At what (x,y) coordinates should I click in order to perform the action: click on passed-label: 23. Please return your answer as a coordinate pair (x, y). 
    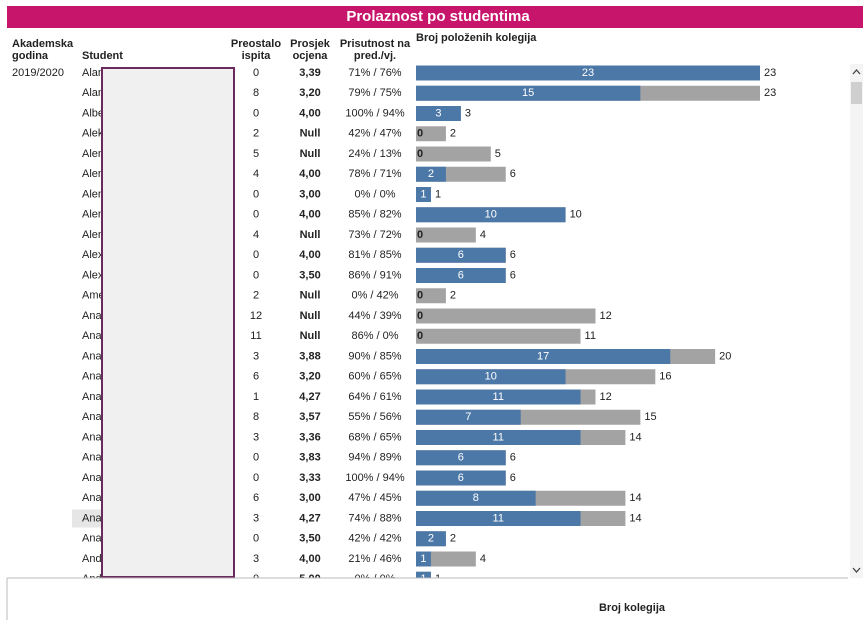
    Looking at the image, I should click on (588, 73).